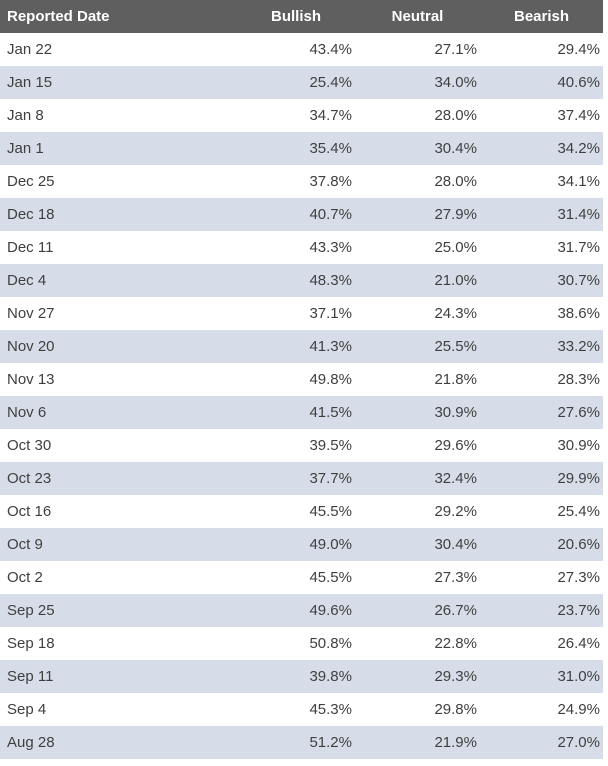  I want to click on cell-bearish: 27.6%, so click(578, 412).